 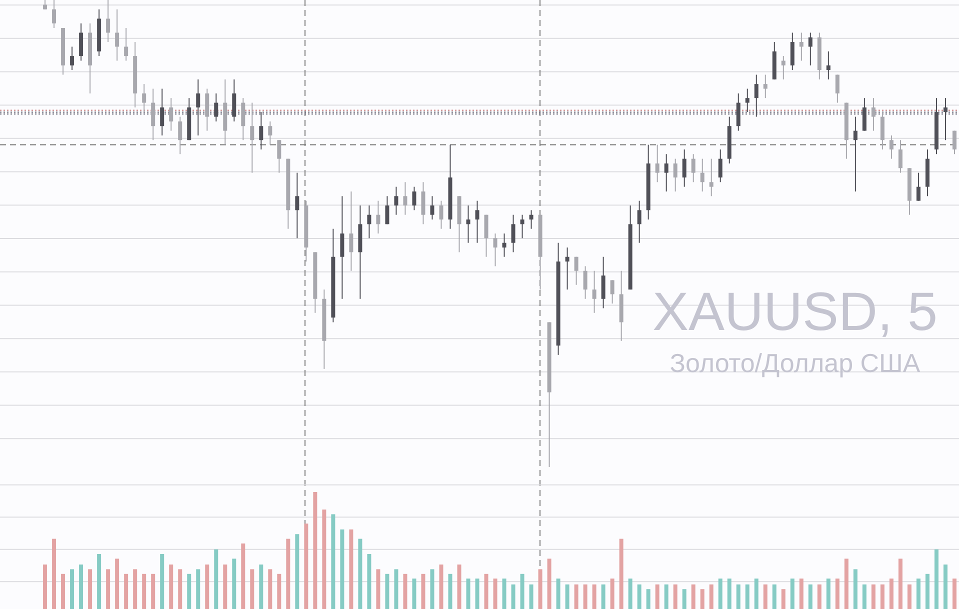 What do you see at coordinates (795, 363) in the screenshot?
I see `text: Золото/Доллар США` at bounding box center [795, 363].